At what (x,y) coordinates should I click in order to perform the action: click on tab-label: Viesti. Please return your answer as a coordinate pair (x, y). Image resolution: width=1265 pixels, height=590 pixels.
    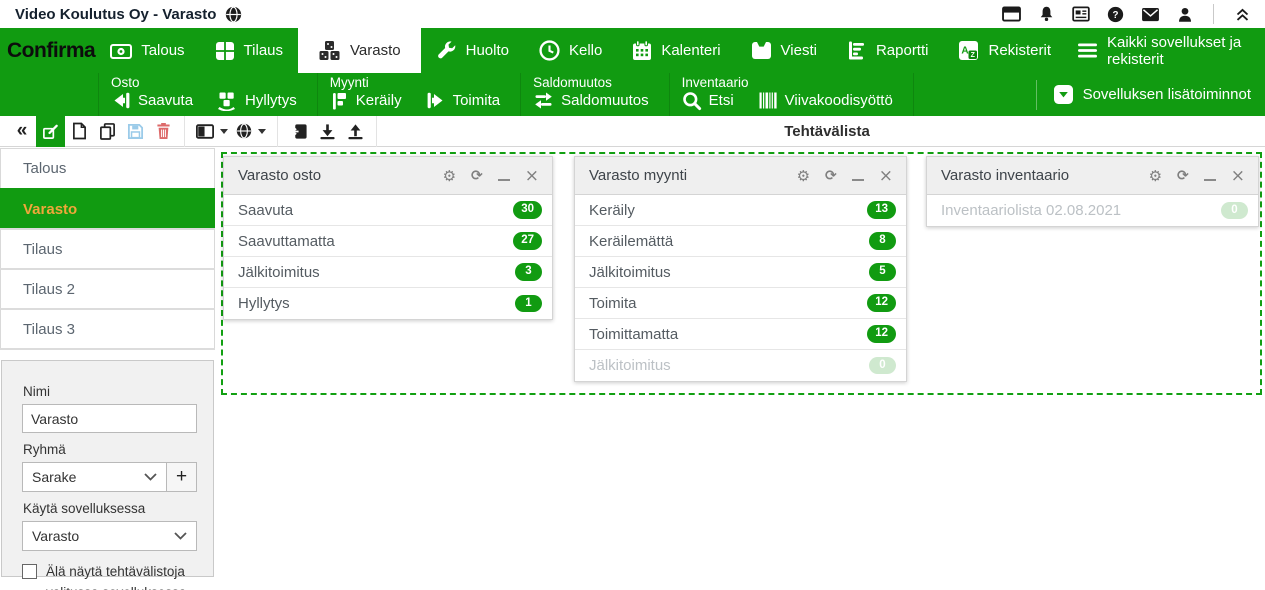
    Looking at the image, I should click on (798, 50).